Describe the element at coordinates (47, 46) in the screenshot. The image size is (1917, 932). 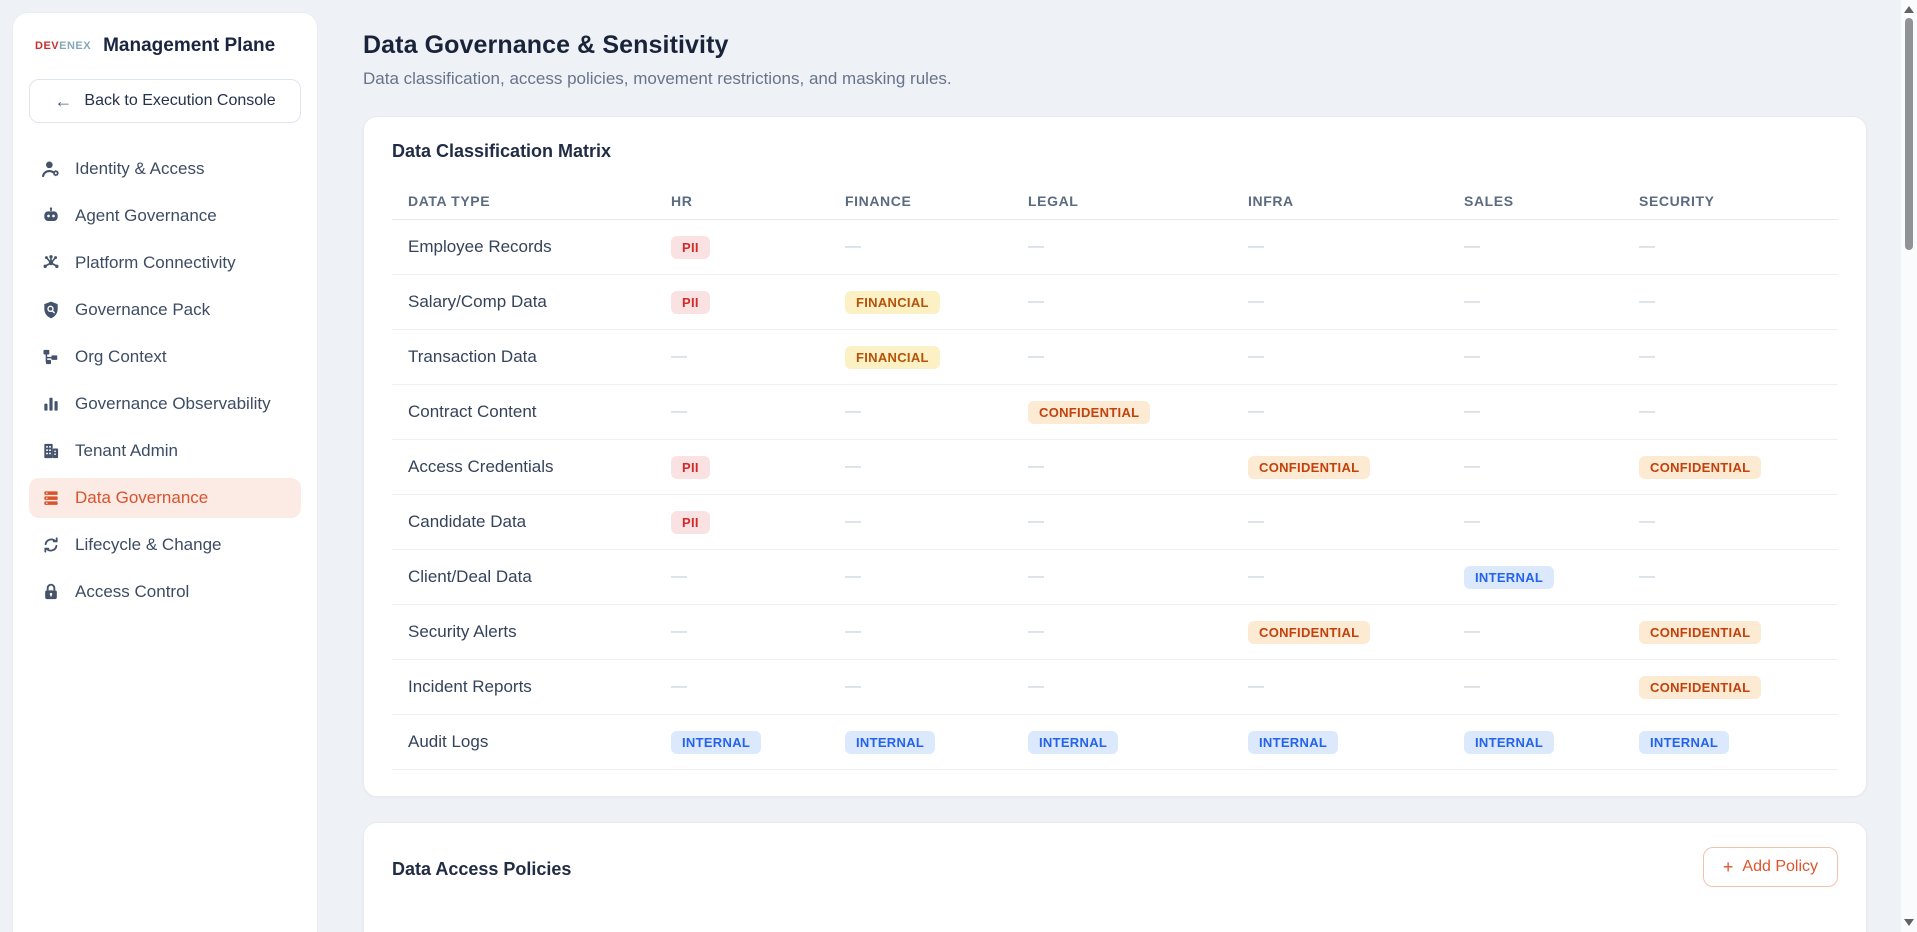
I see `logo-dev-text: DEV` at that location.